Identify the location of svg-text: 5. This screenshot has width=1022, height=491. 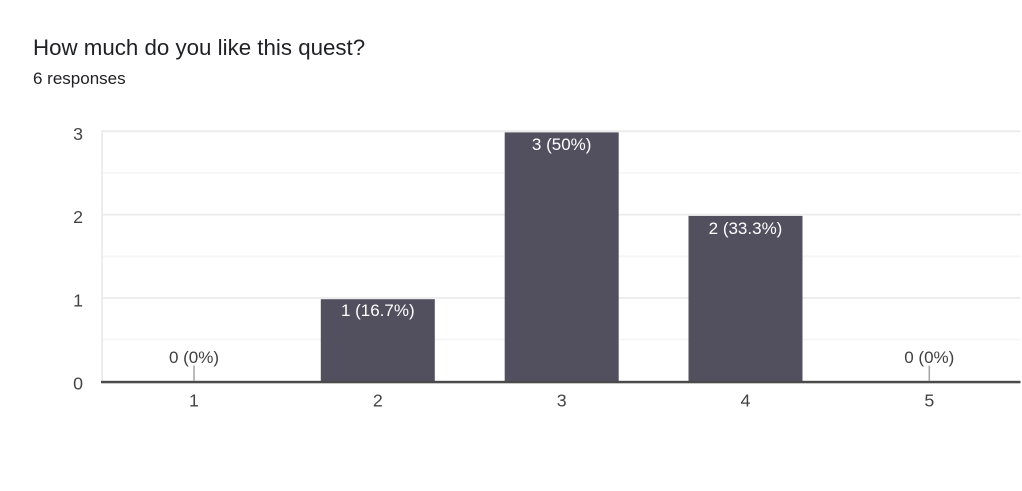
(929, 401).